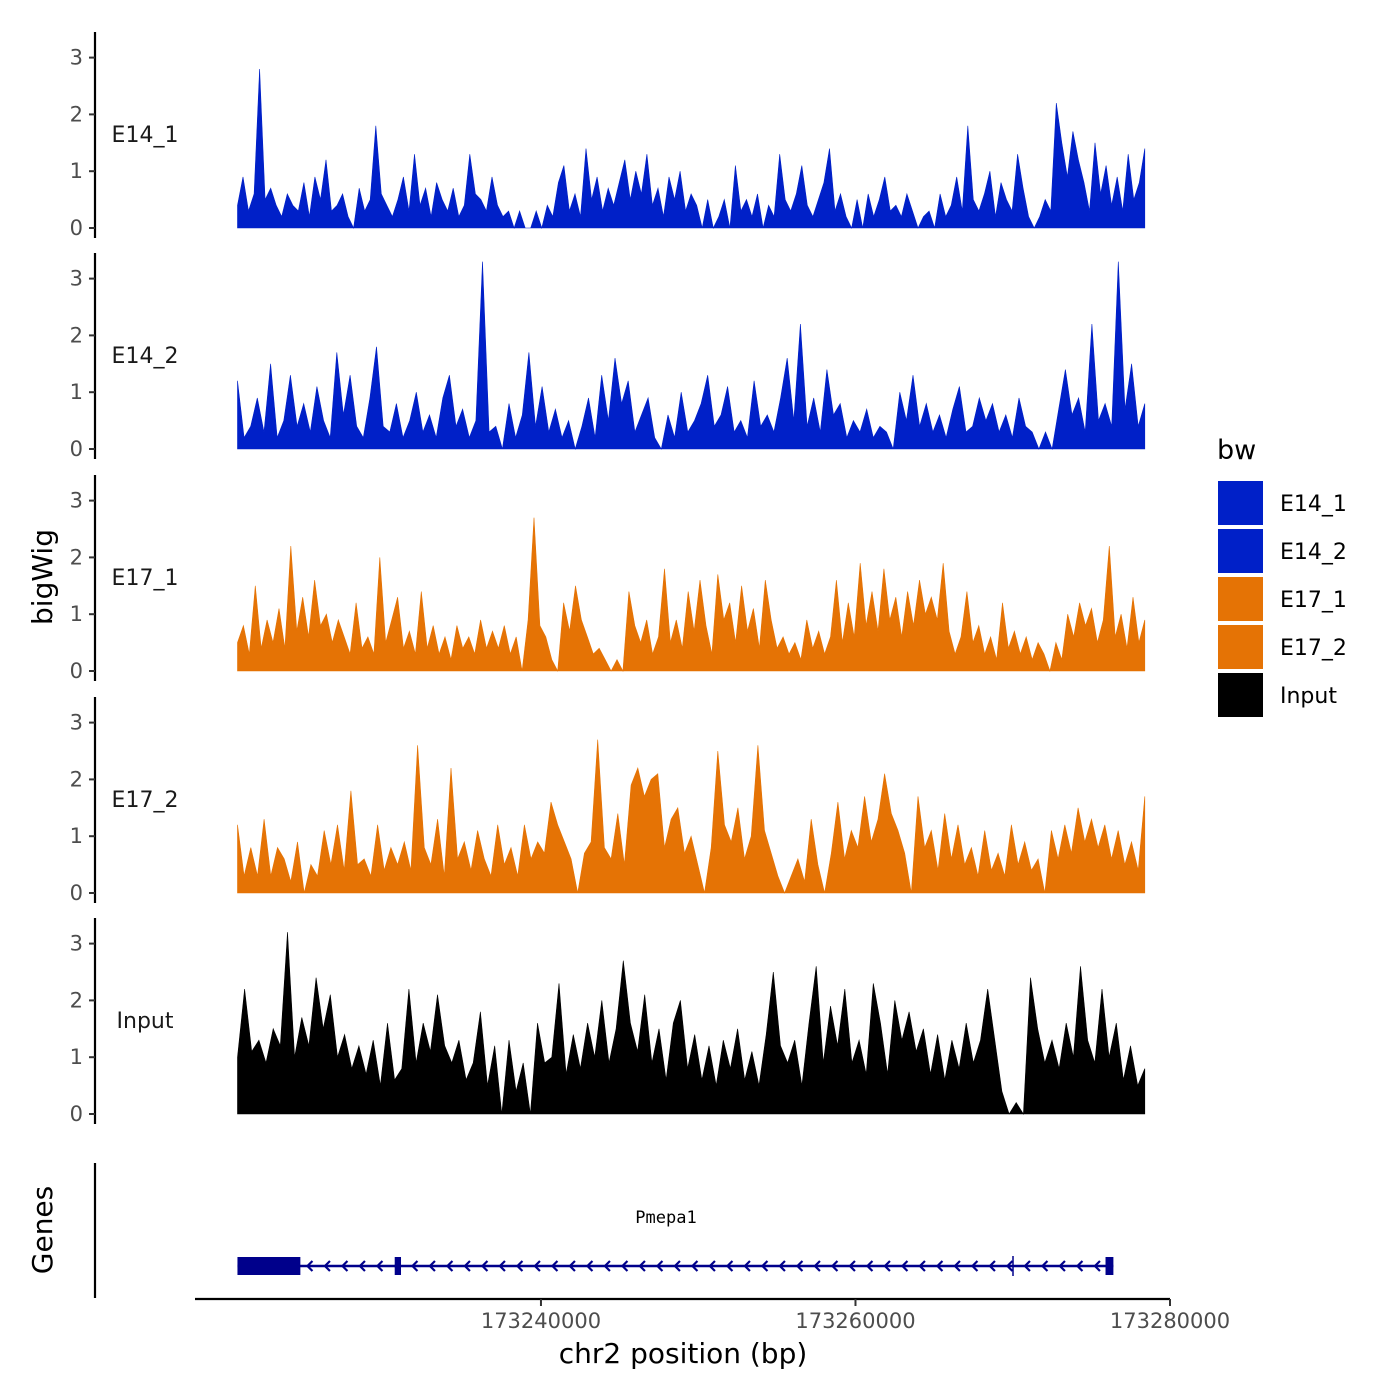  What do you see at coordinates (42, 1230) in the screenshot?
I see `gene-track-title: Genes` at bounding box center [42, 1230].